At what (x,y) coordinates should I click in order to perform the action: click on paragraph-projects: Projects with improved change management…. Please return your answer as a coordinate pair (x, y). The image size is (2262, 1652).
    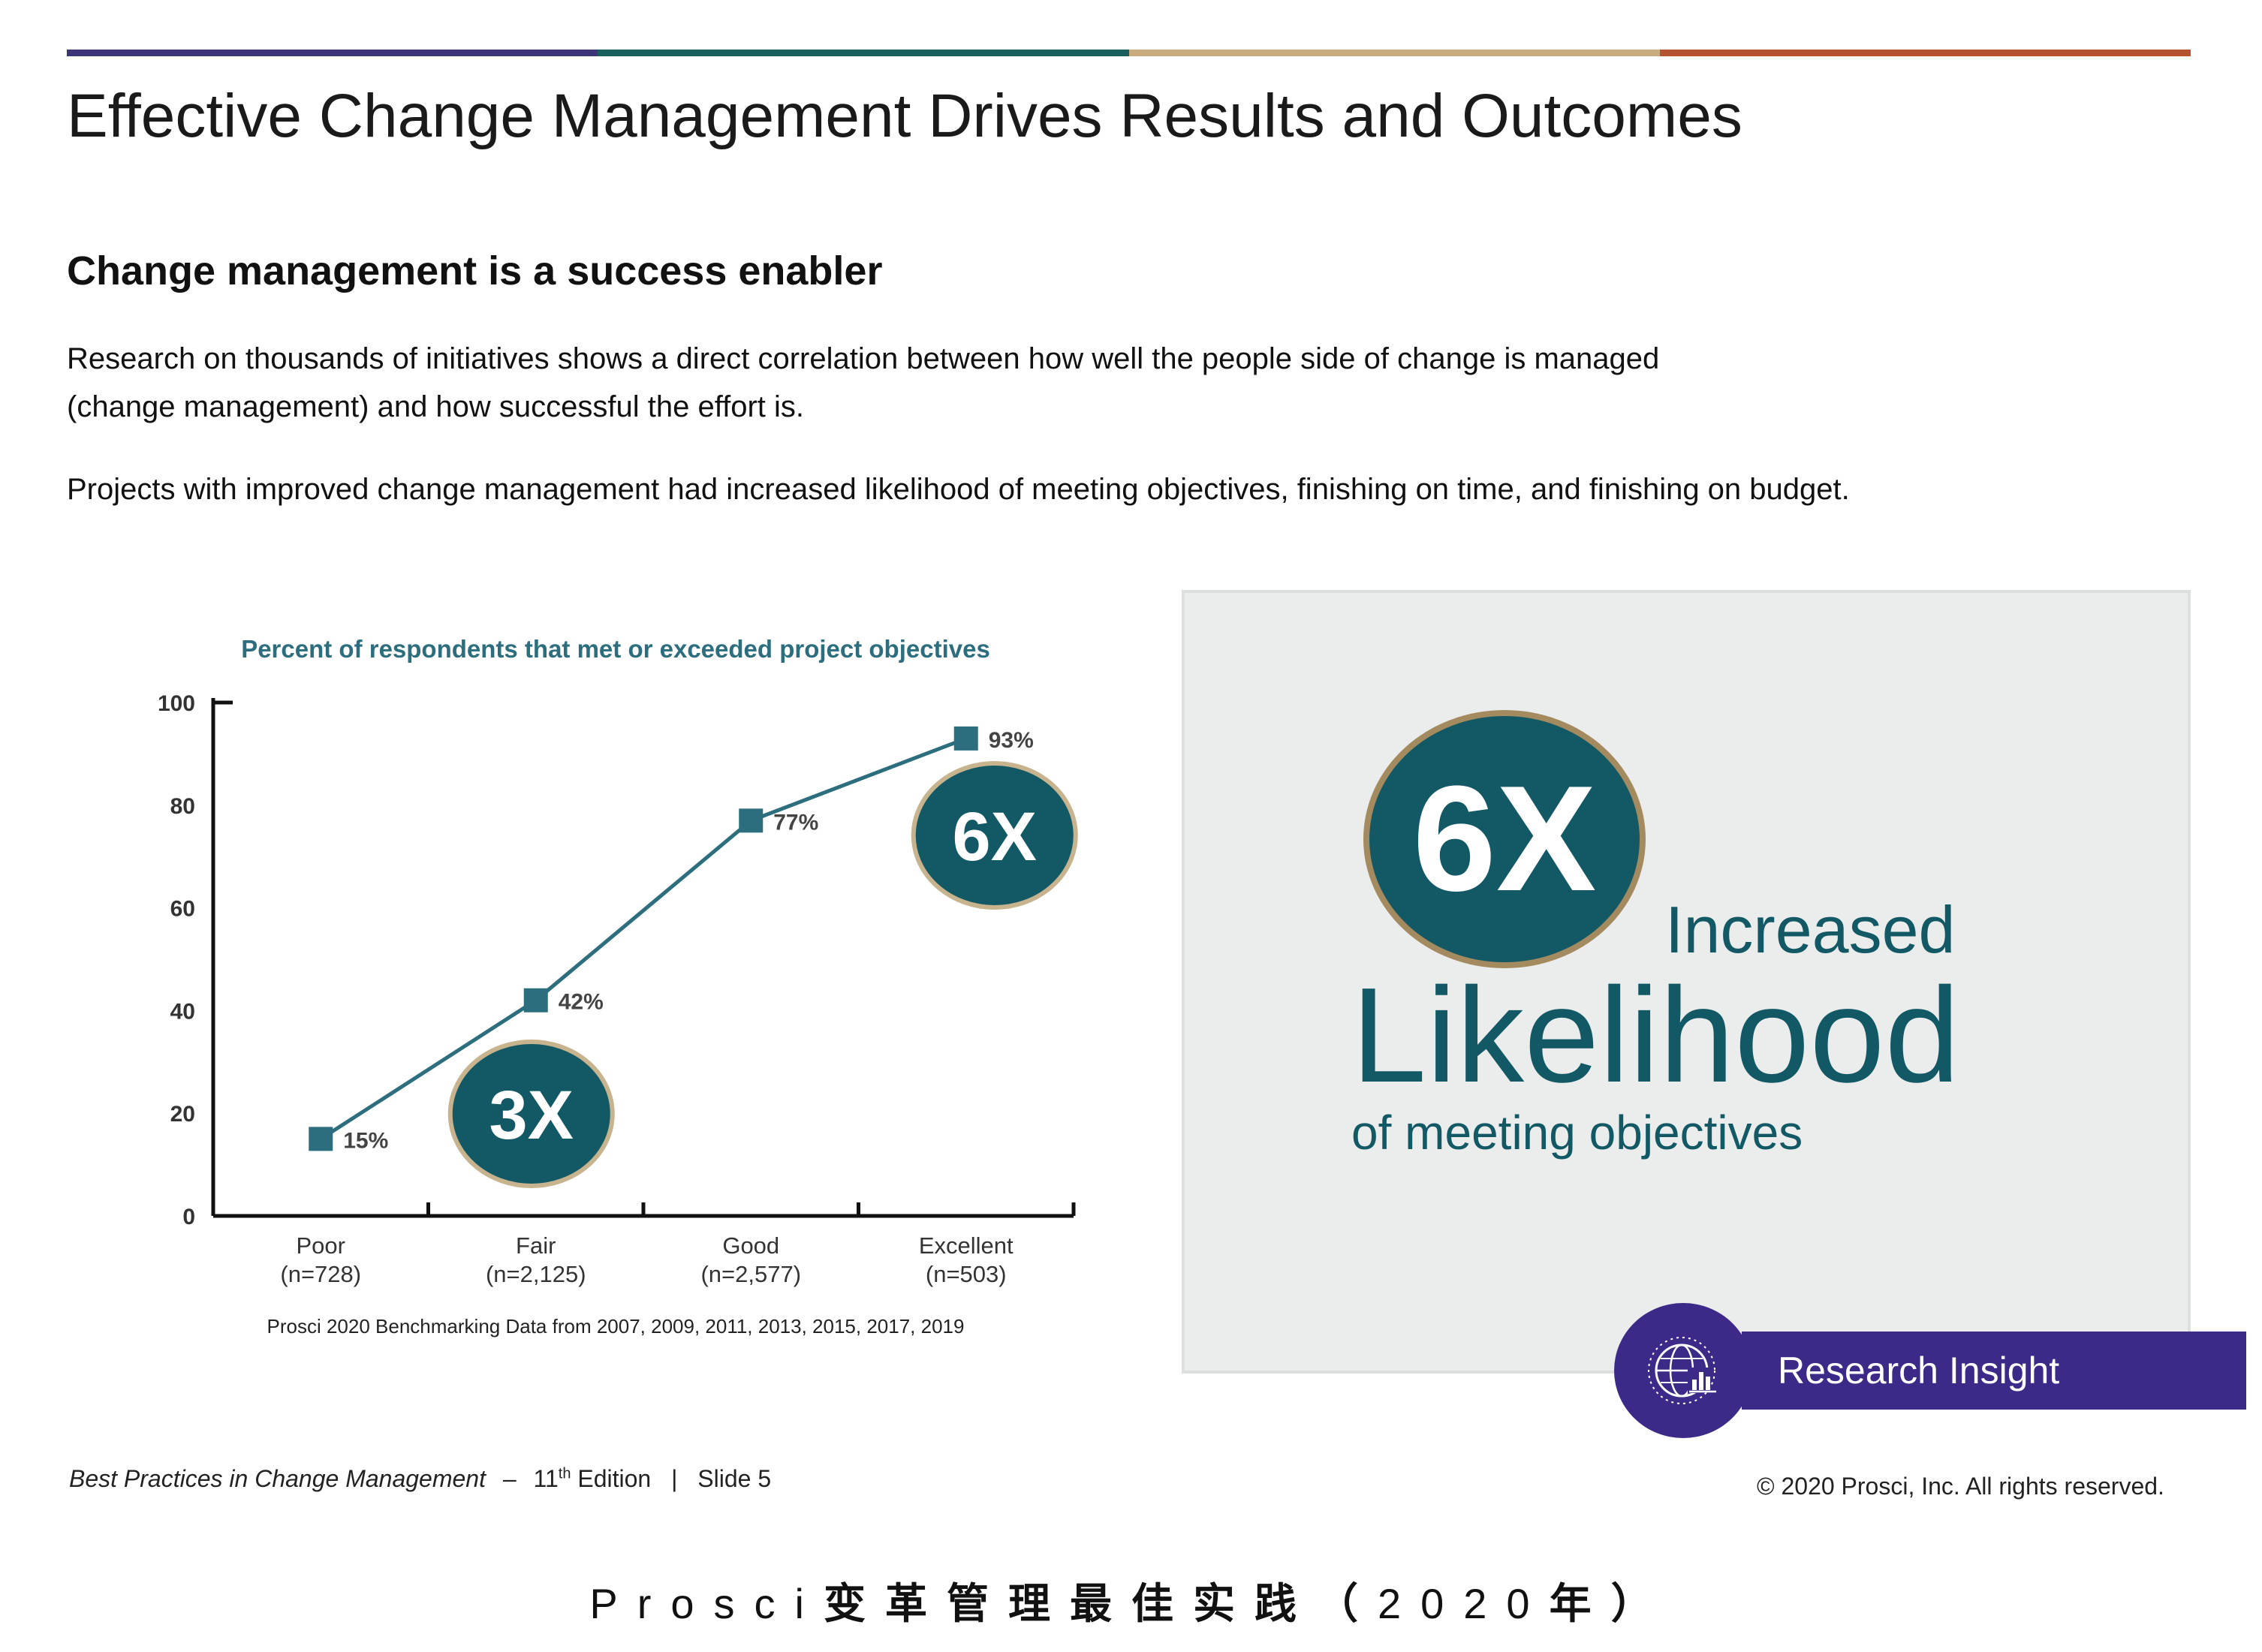
    Looking at the image, I should click on (958, 490).